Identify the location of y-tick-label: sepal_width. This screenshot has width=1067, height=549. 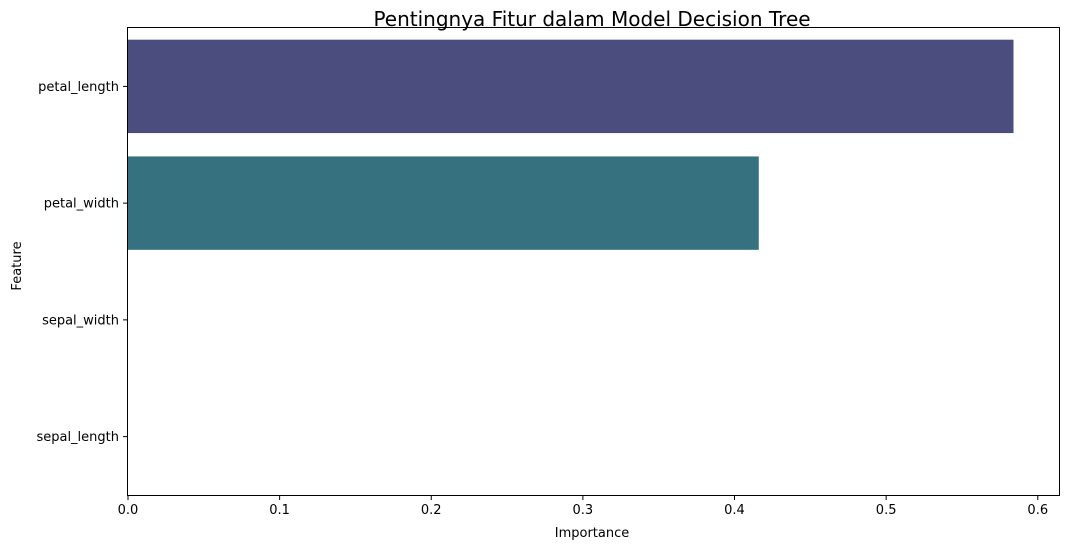
(80, 320).